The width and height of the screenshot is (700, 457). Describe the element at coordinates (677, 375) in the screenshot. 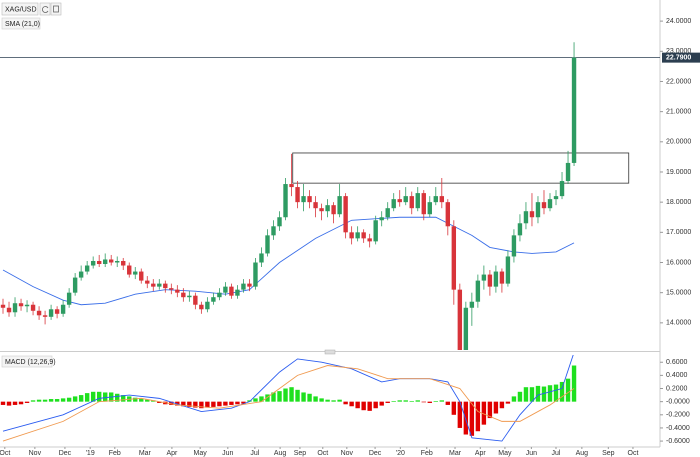

I see `macd-y-tick-label: 0.4000` at that location.